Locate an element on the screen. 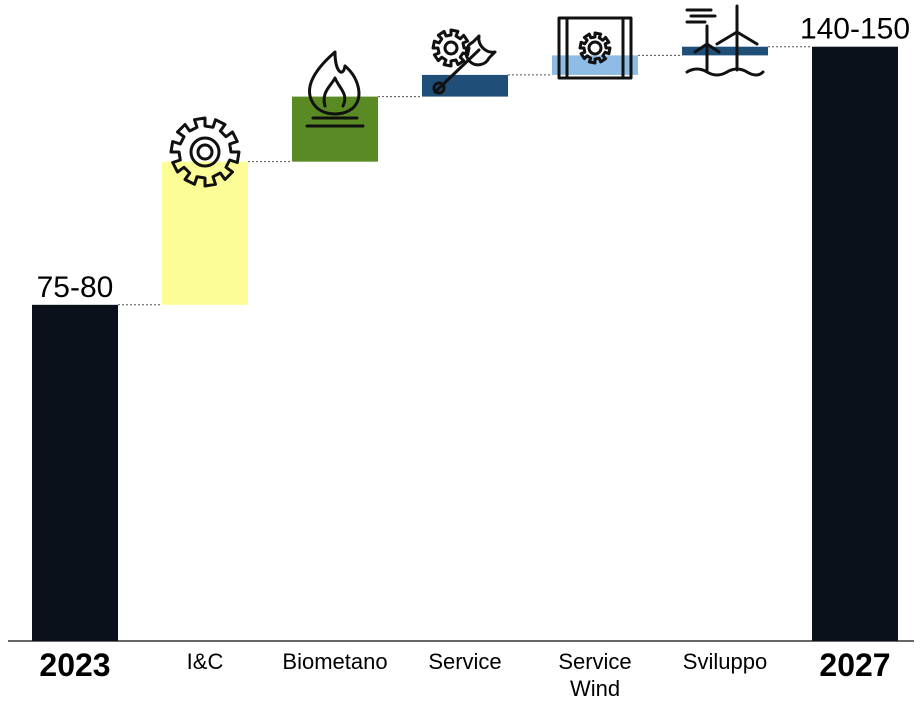 This screenshot has height=702, width=922. gas-flame-icon is located at coordinates (335, 89).